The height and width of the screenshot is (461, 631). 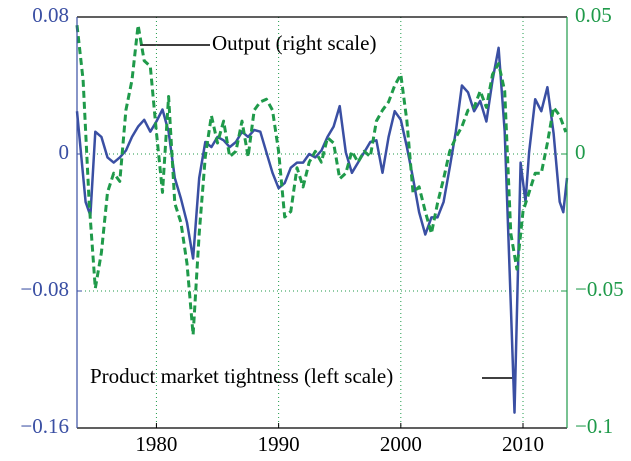 What do you see at coordinates (44, 289) in the screenshot?
I see `y-tick-label: −0.08` at bounding box center [44, 289].